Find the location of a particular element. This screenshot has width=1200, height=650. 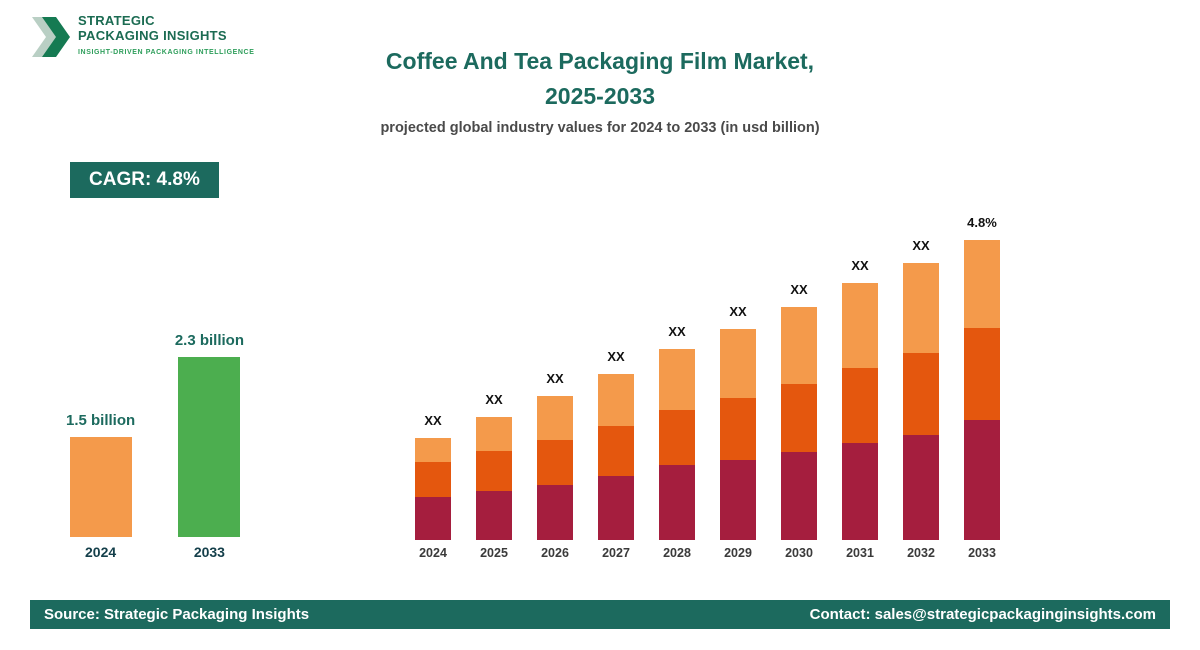

bar-column: 4.8% 2033 is located at coordinates (982, 387).